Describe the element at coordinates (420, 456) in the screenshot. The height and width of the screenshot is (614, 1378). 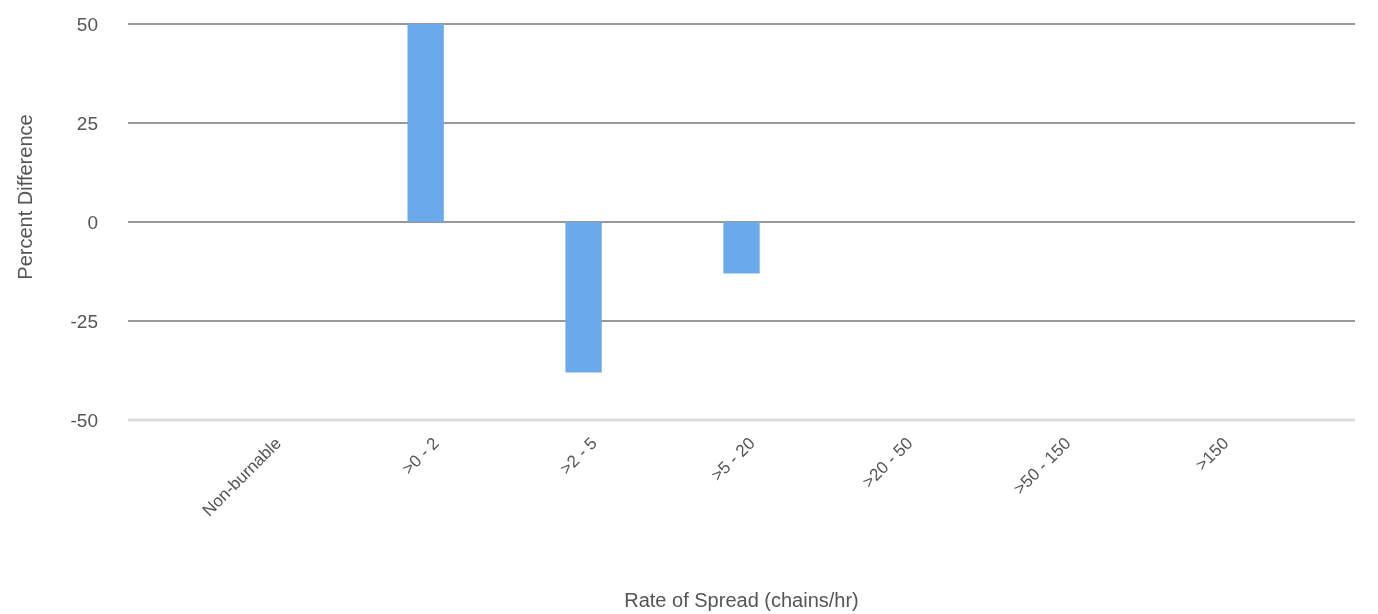
I see `x-tick-label: >0 - 2` at that location.